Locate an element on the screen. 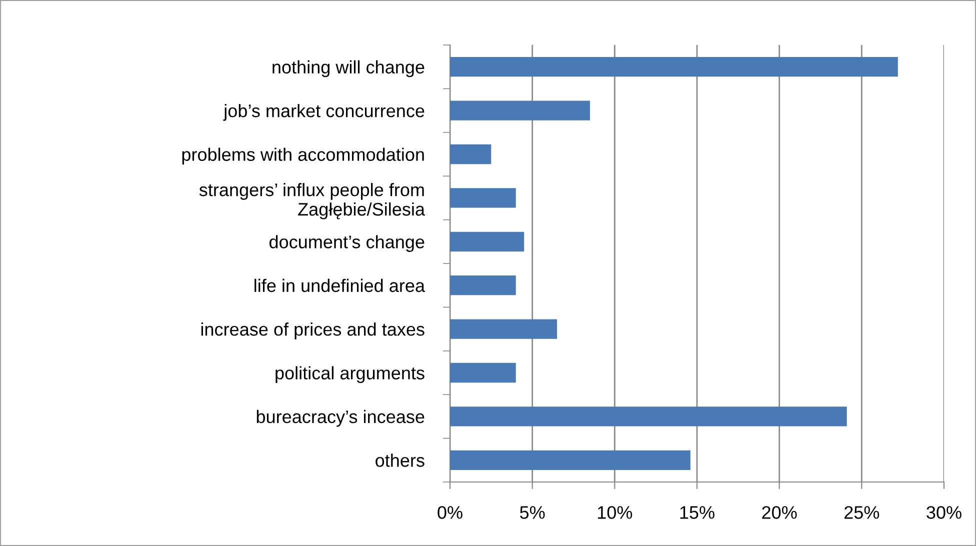 This screenshot has height=546, width=976. y-tick-label: others is located at coordinates (400, 460).